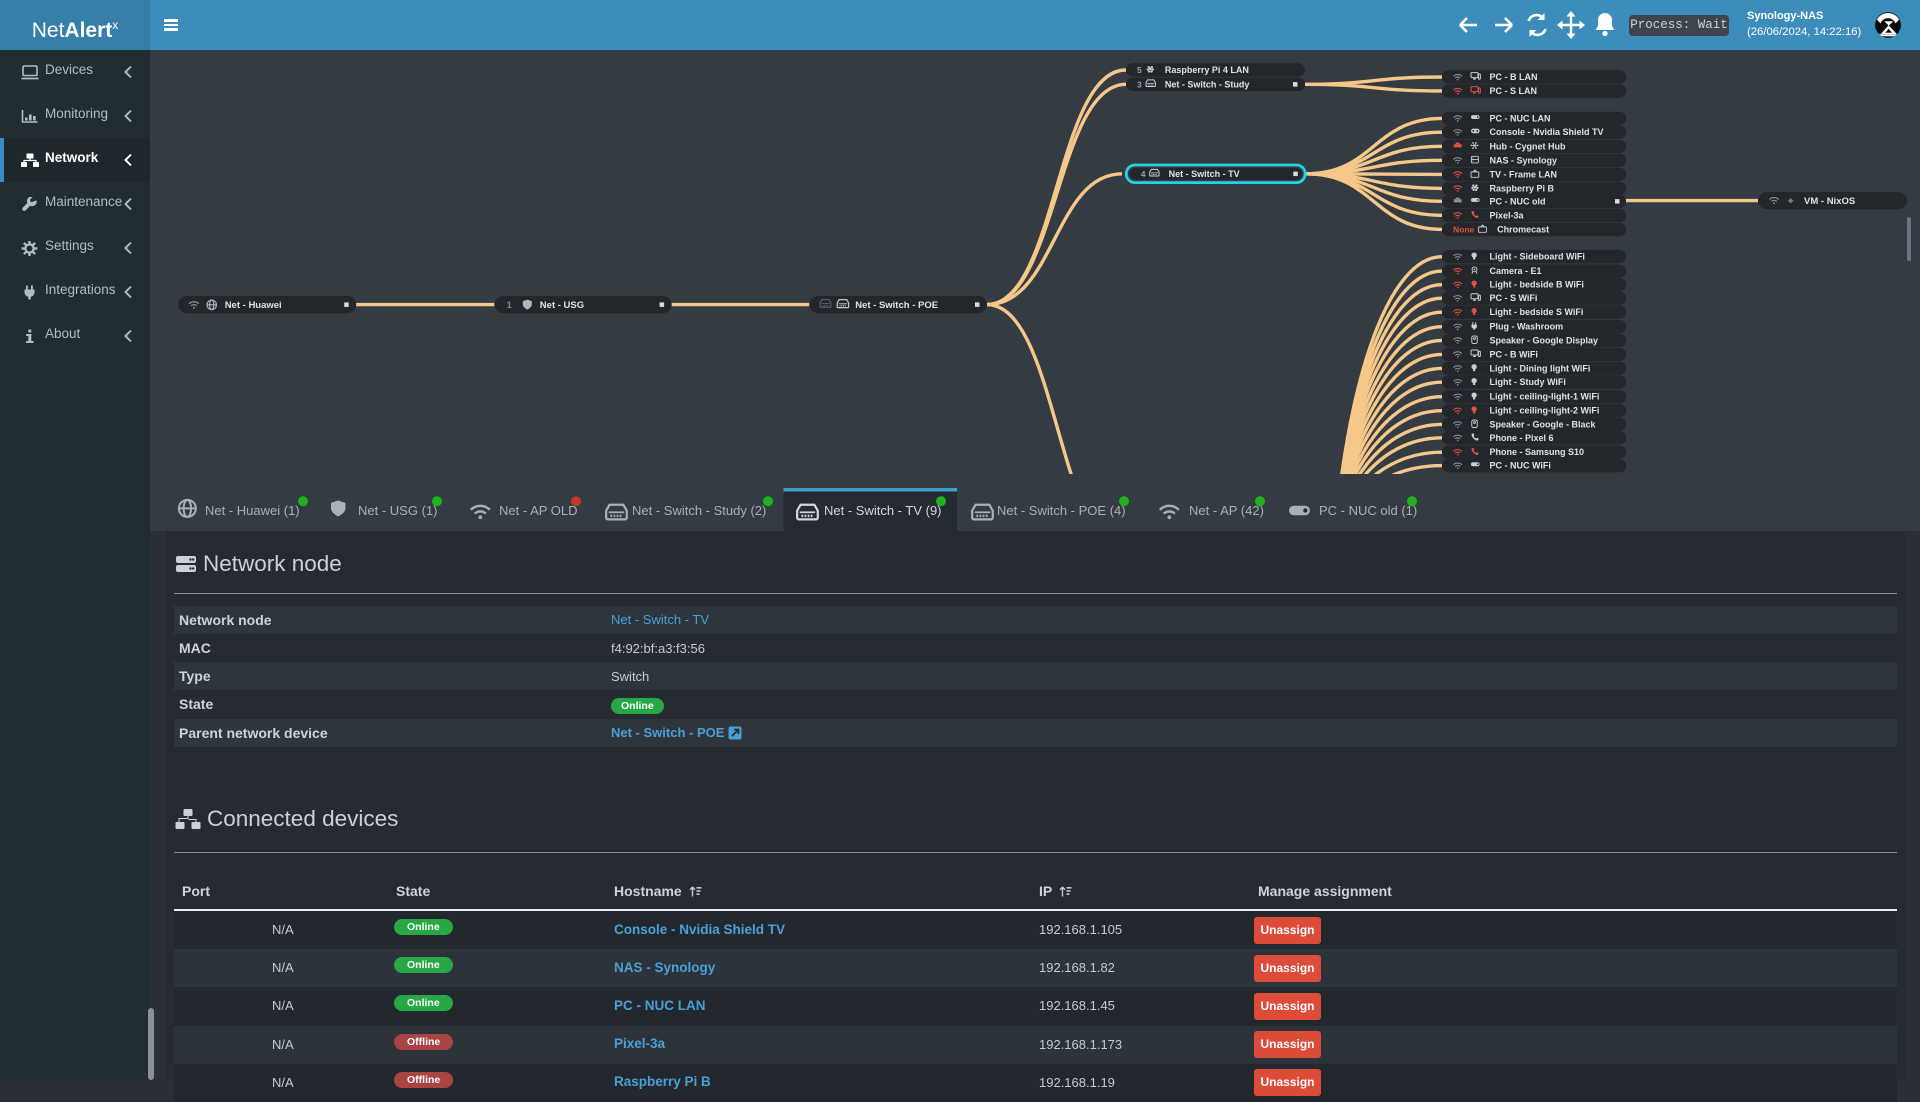 This screenshot has height=1102, width=1920. What do you see at coordinates (1543, 424) in the screenshot?
I see `svg-text: Speaker - Google - Black` at bounding box center [1543, 424].